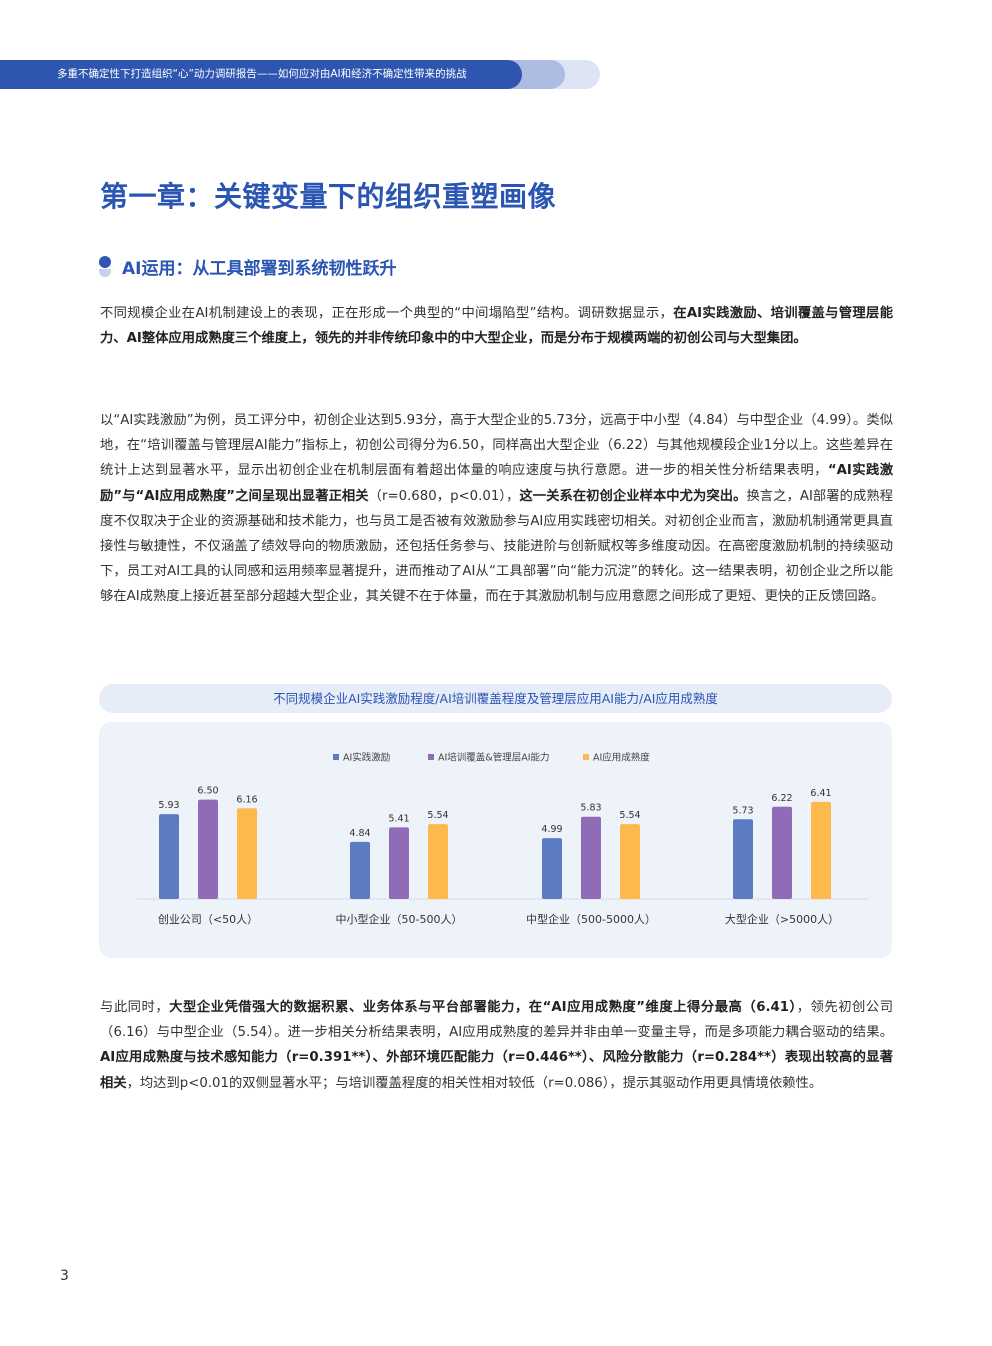  I want to click on text-run: 与此同时，, so click(135, 1007).